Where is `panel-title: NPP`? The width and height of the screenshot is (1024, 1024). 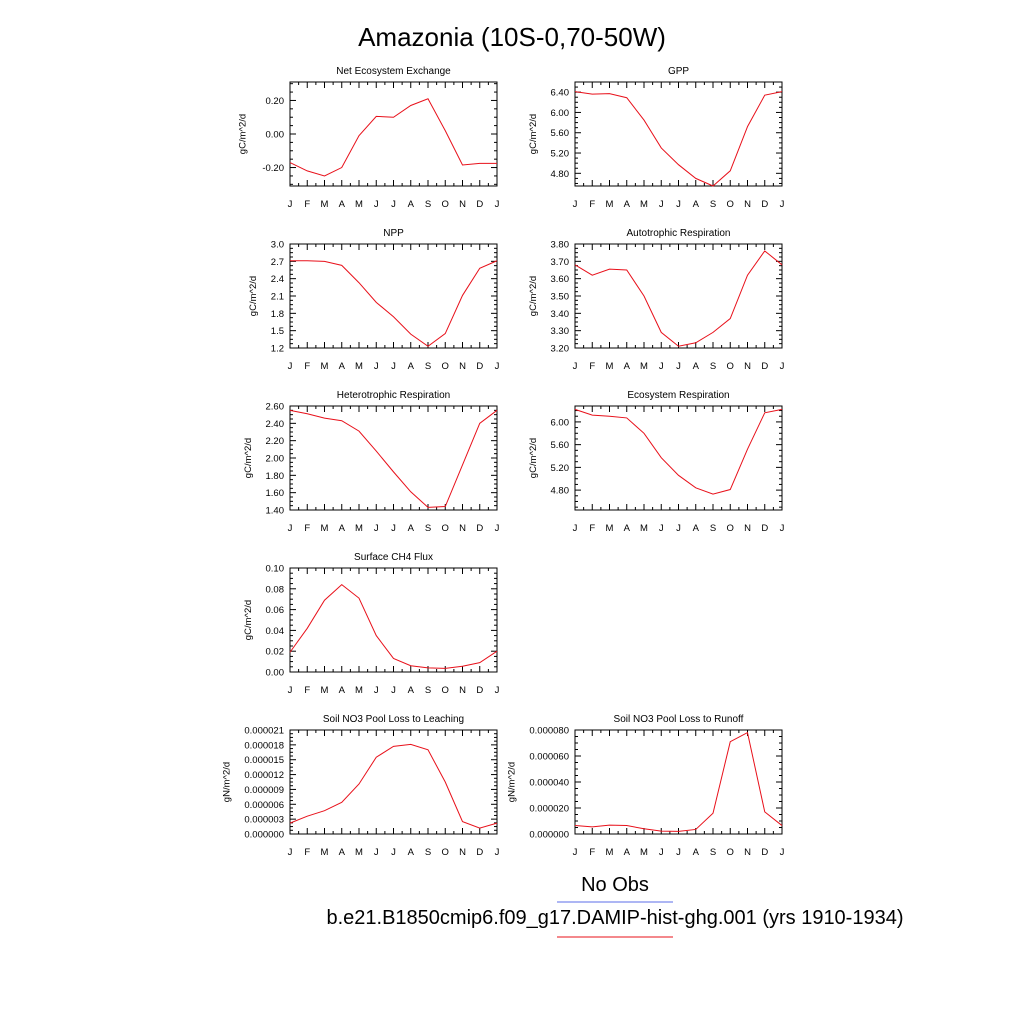 panel-title: NPP is located at coordinates (393, 233).